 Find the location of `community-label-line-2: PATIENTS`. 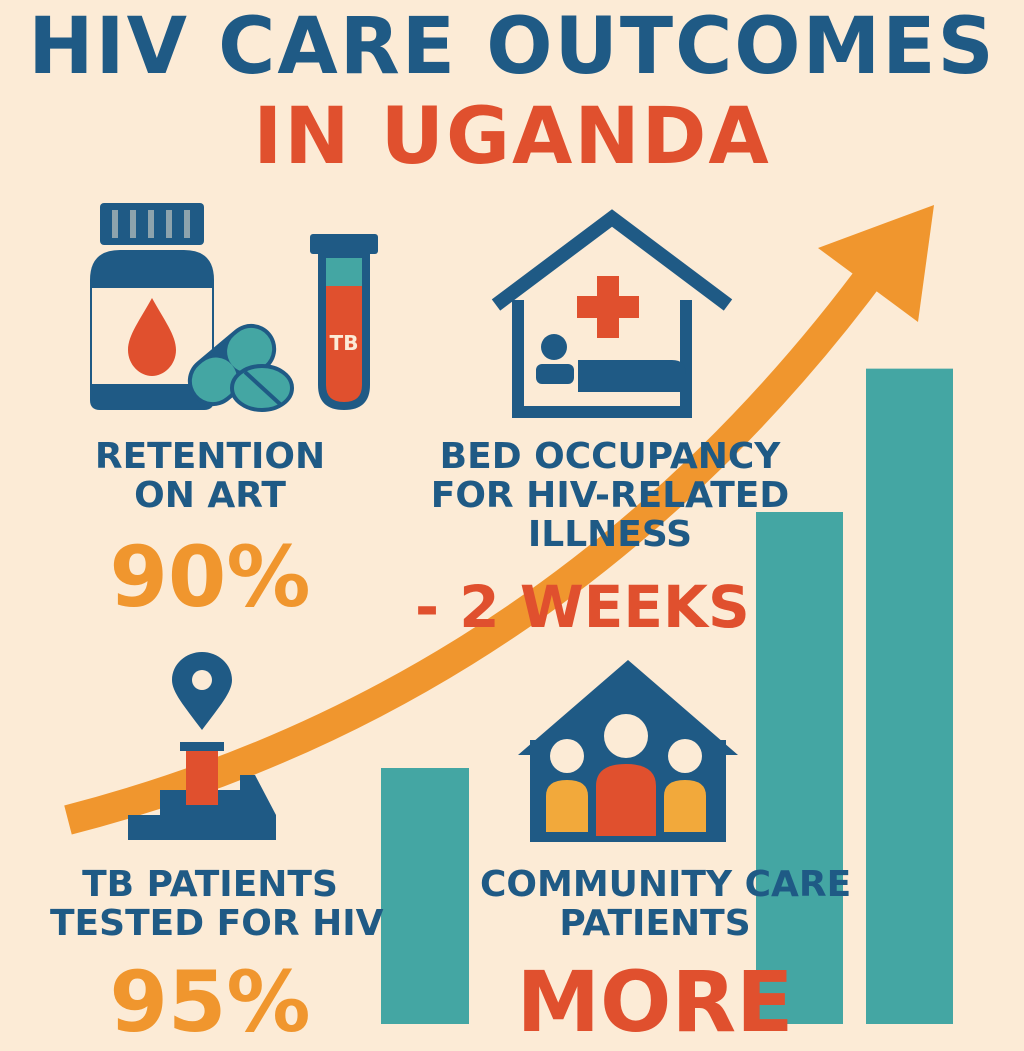

community-label-line-2: PATIENTS is located at coordinates (655, 923).